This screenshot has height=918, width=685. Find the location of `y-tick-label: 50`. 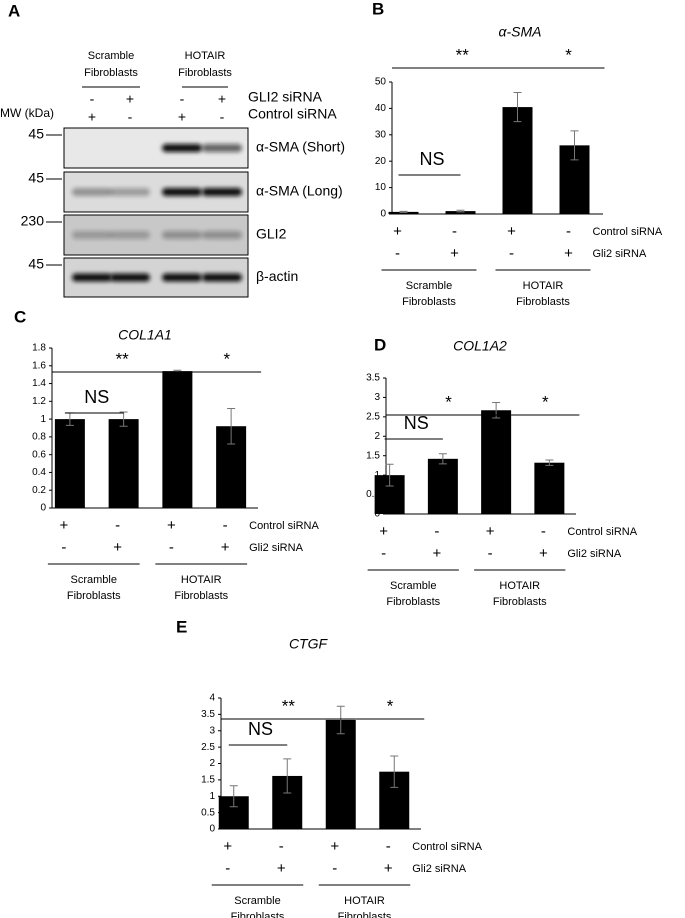

y-tick-label: 50 is located at coordinates (381, 82).